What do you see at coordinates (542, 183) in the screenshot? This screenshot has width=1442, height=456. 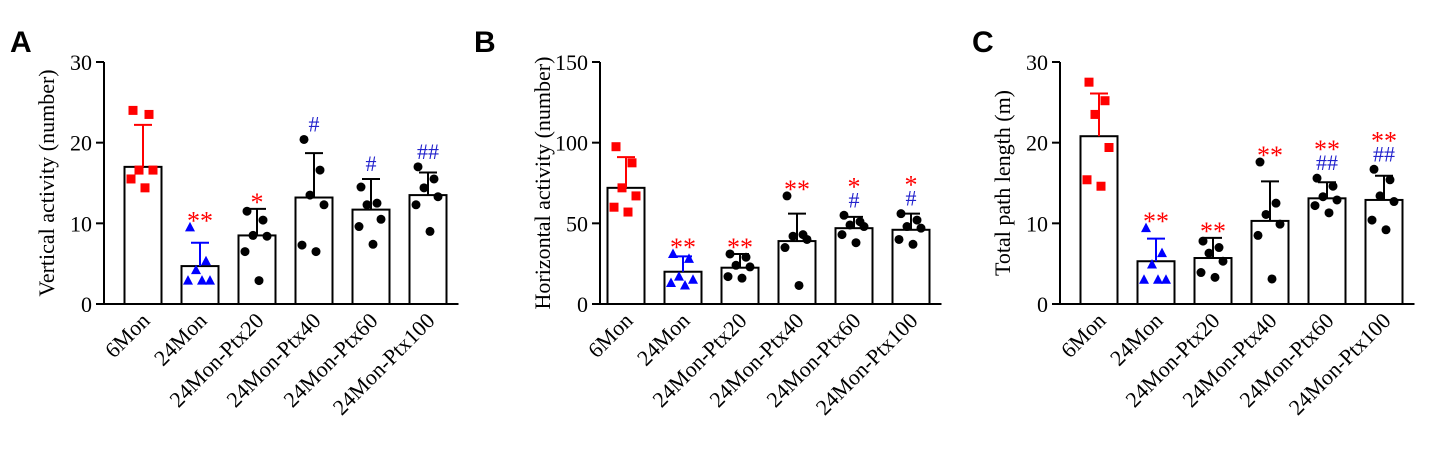 I see `y-axis-title: Horizontal activity (number)` at bounding box center [542, 183].